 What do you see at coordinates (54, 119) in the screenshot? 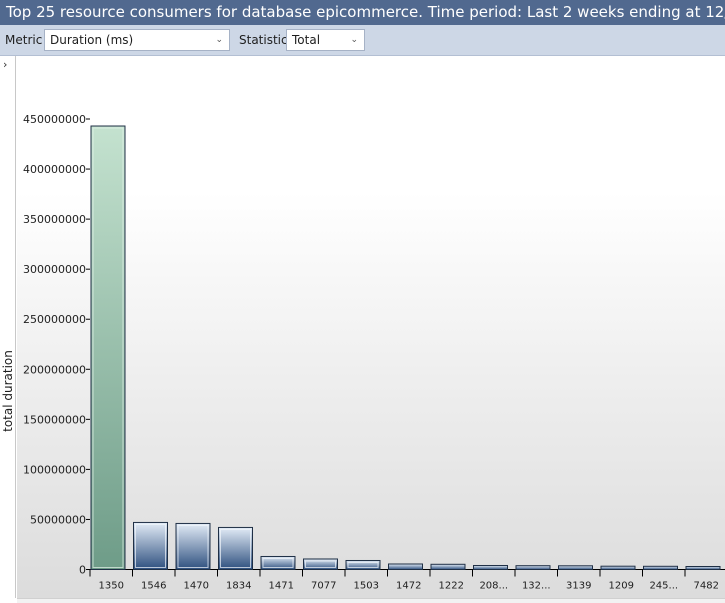
I see `y-tick-label: 450000000` at bounding box center [54, 119].